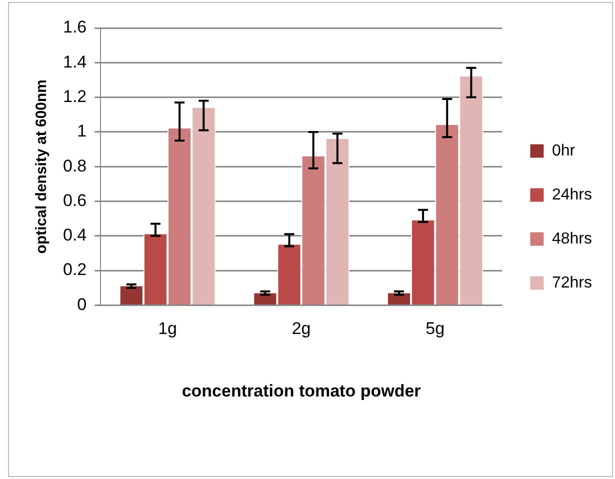 The width and height of the screenshot is (615, 479). I want to click on y-tick-label: 1, so click(82, 131).